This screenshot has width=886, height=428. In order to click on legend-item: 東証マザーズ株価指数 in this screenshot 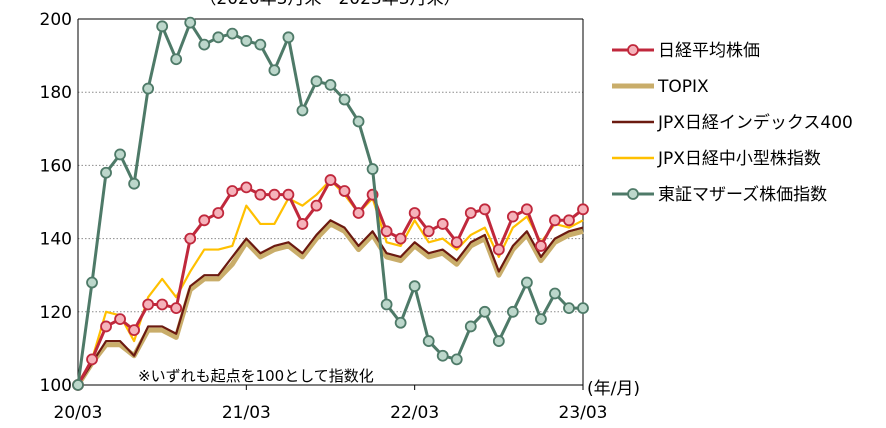, I will do `click(719, 195)`.